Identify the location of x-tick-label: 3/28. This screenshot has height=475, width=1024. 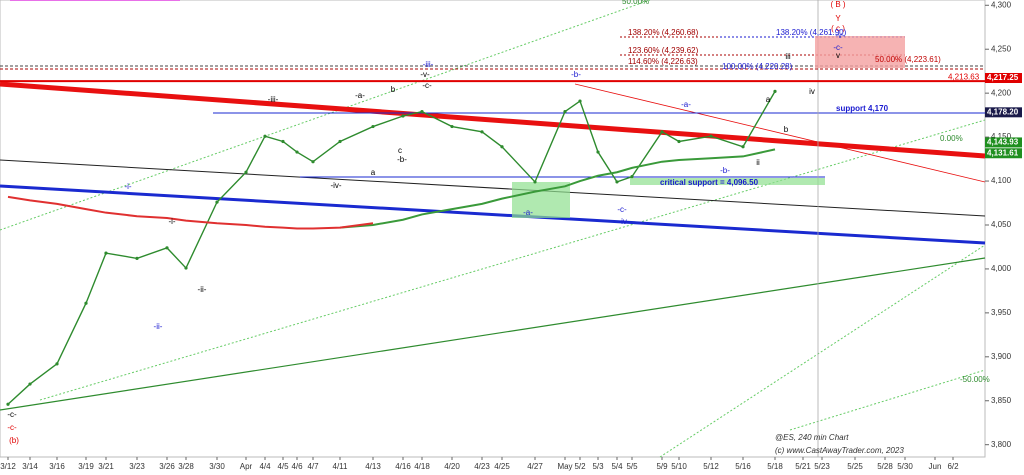
(186, 466).